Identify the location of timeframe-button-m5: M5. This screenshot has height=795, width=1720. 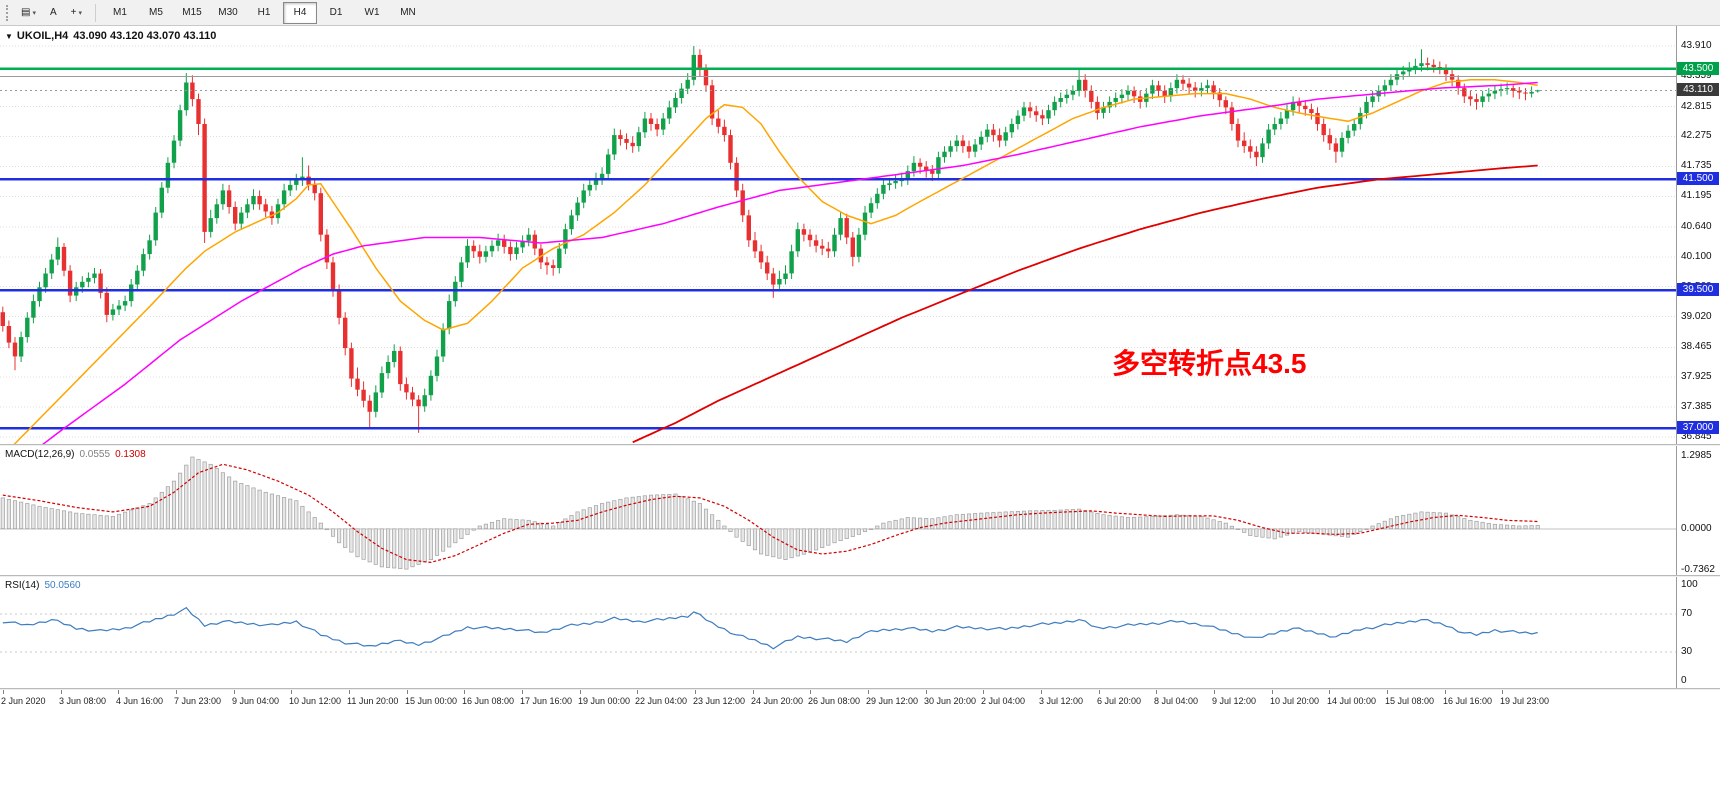
(156, 12).